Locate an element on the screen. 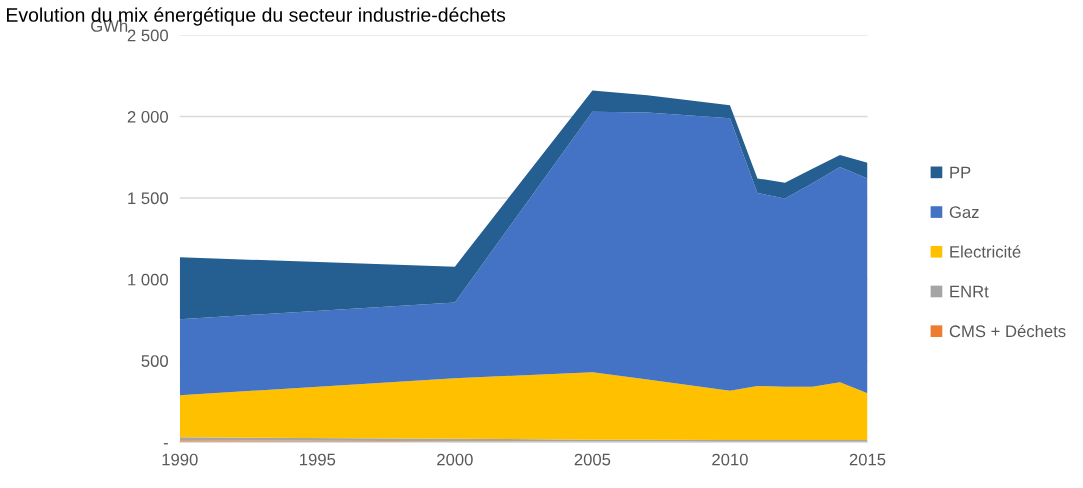 This screenshot has width=1083, height=488. x-tick-label: 1995 is located at coordinates (318, 459).